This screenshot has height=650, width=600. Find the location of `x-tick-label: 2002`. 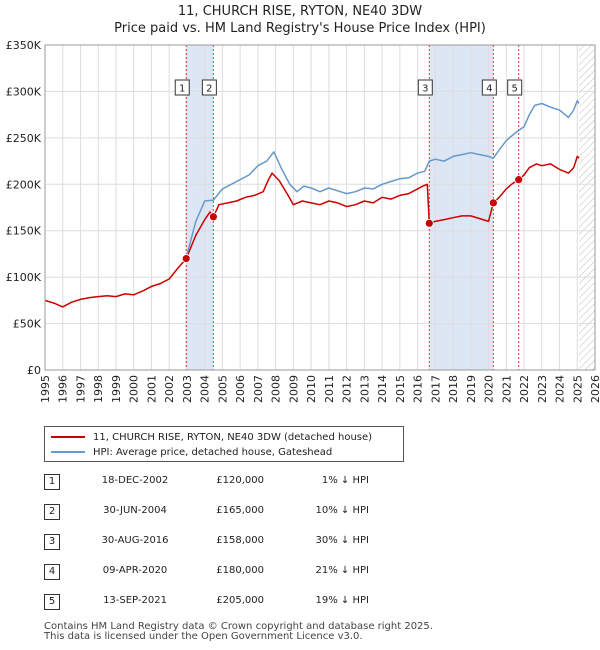

x-tick-label: 2002 is located at coordinates (169, 389).